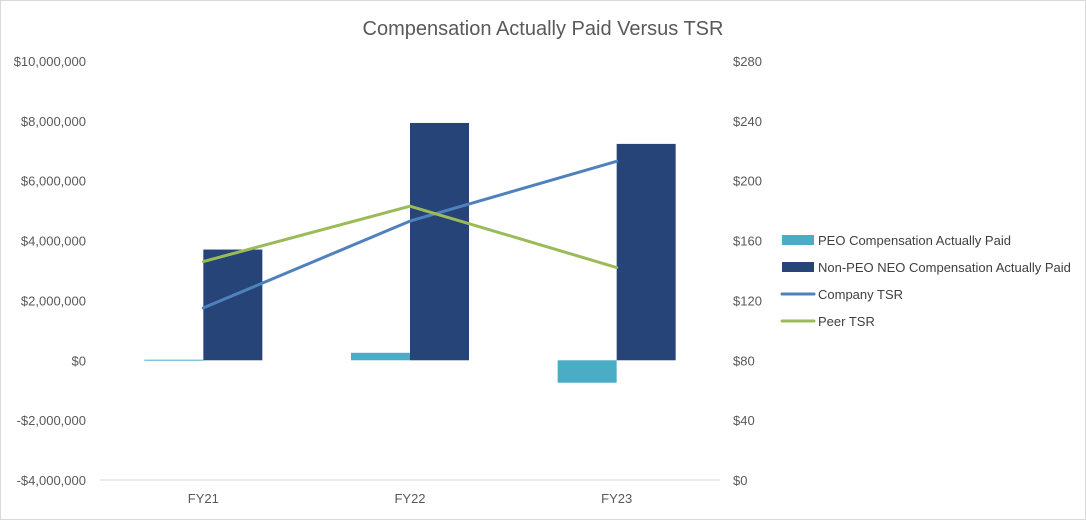 Image resolution: width=1086 pixels, height=520 pixels. Describe the element at coordinates (53, 121) in the screenshot. I see `left-tick-label: $8,000,000` at that location.